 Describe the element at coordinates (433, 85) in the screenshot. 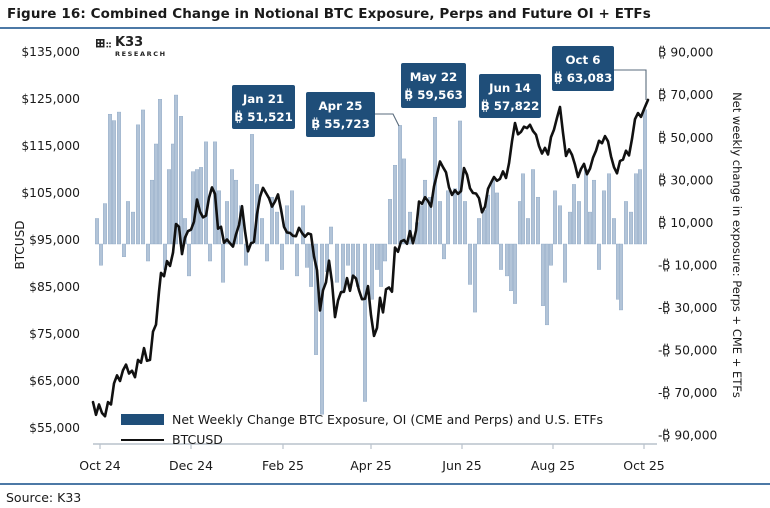

I see `annotation-may-22: May 22 B 59,563` at that location.